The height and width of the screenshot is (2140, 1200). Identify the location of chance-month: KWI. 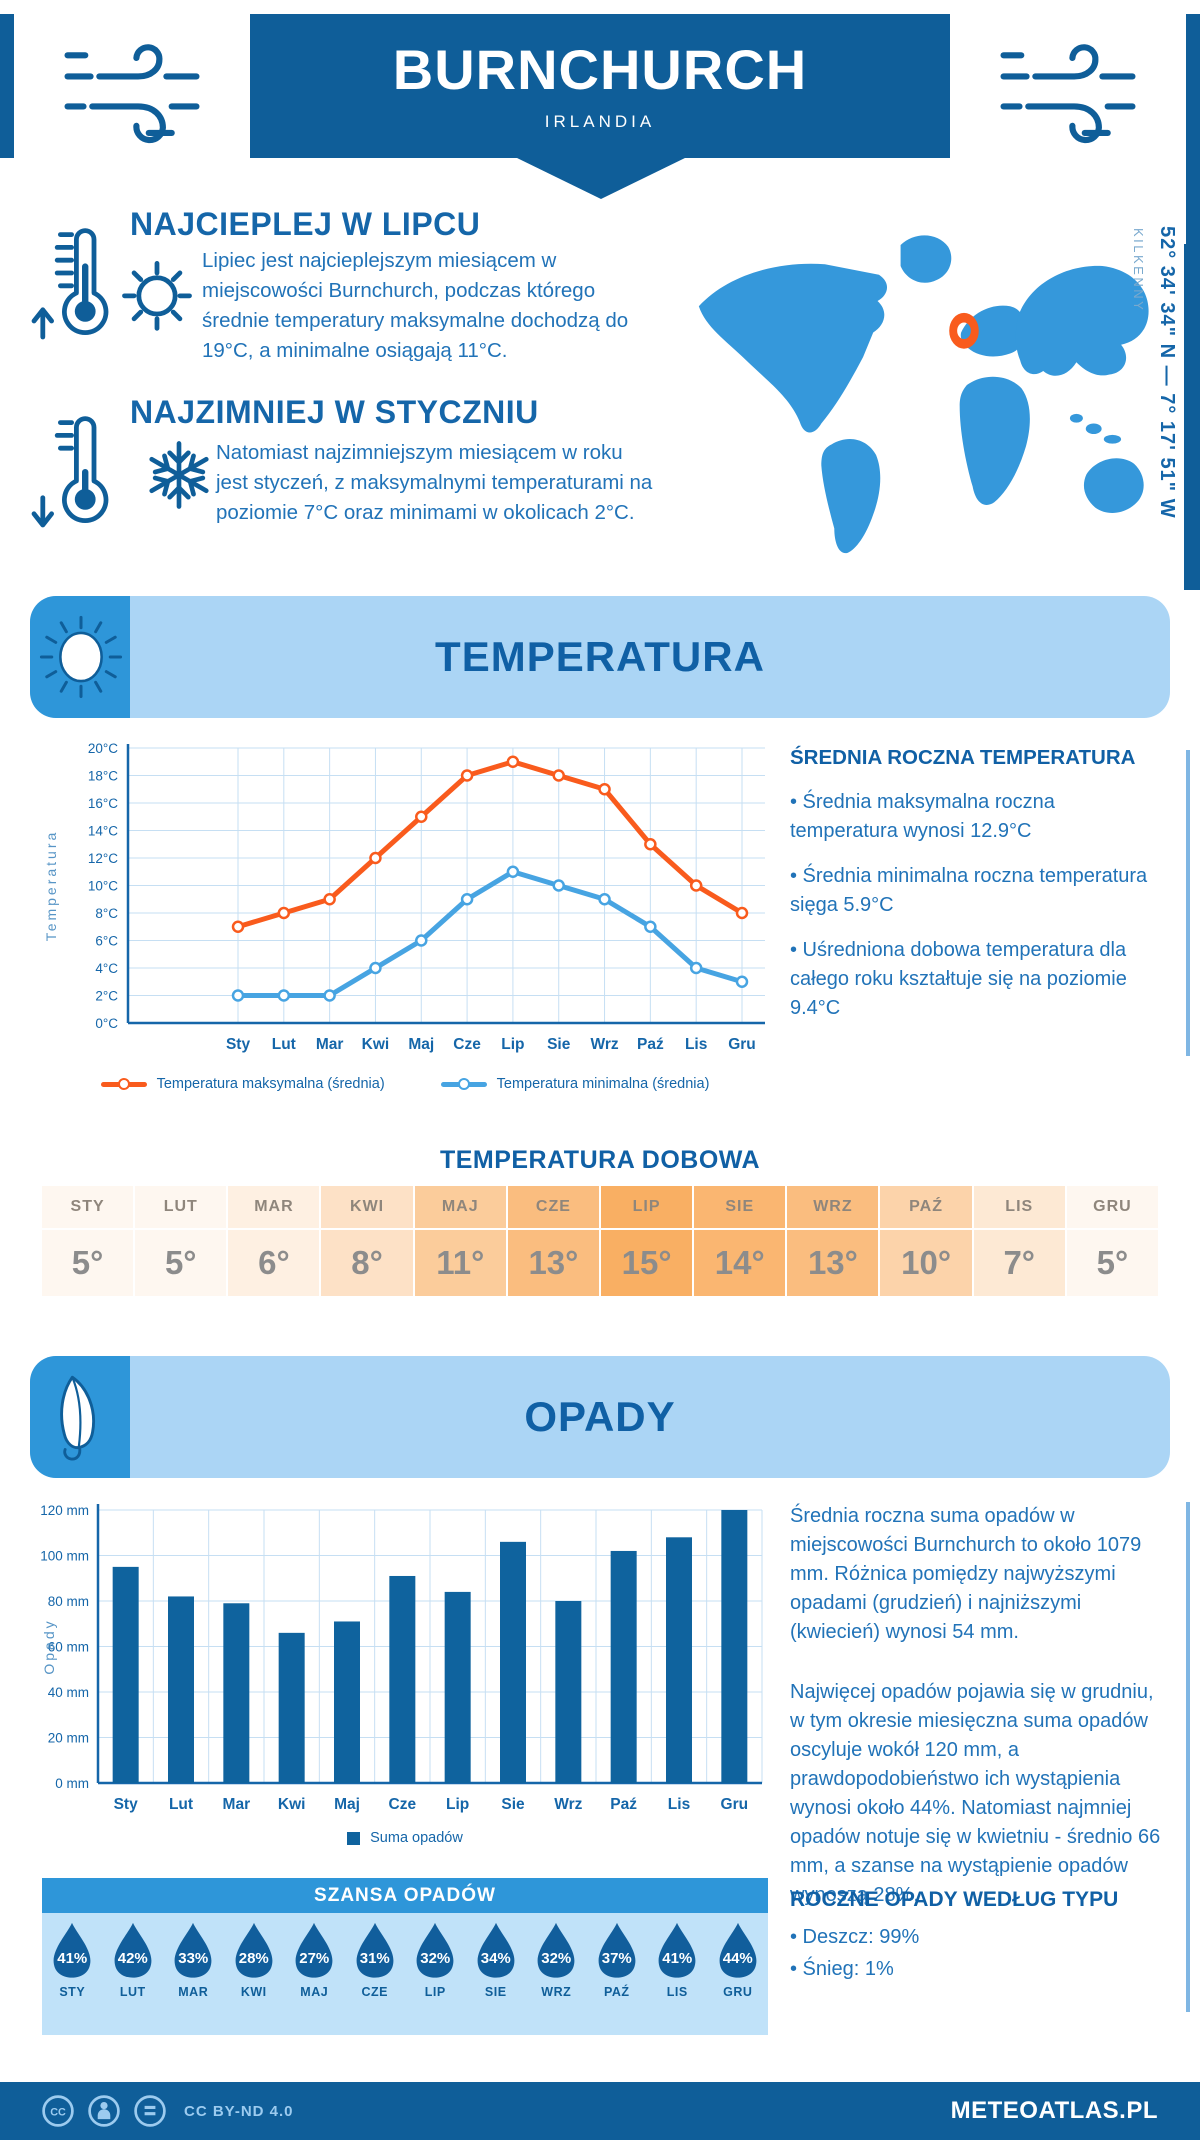
(253, 1992).